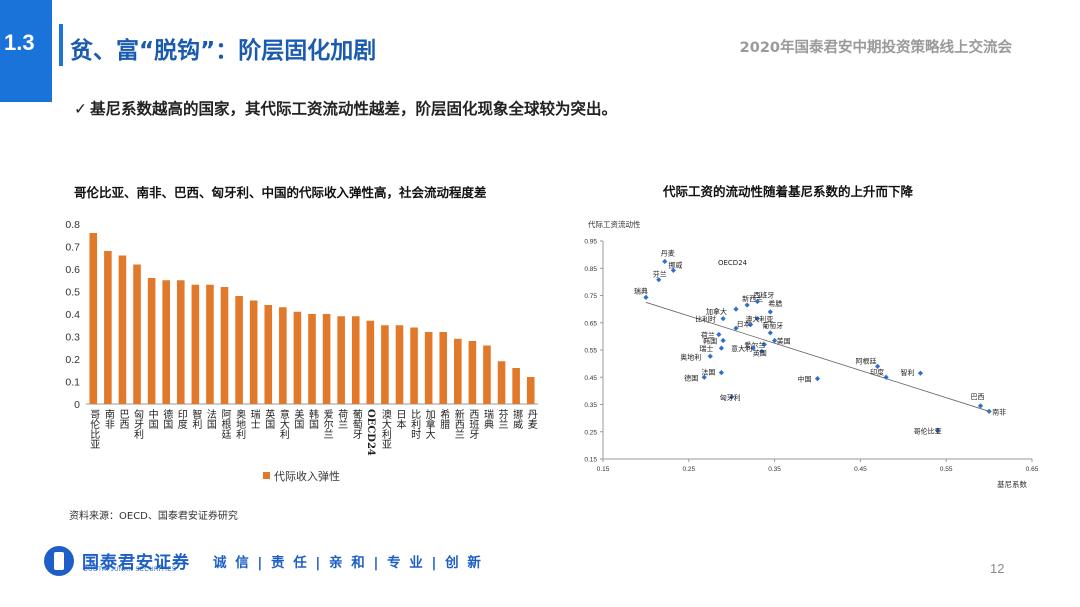 This screenshot has width=1080, height=607. I want to click on point-label: 奥地利, so click(690, 356).